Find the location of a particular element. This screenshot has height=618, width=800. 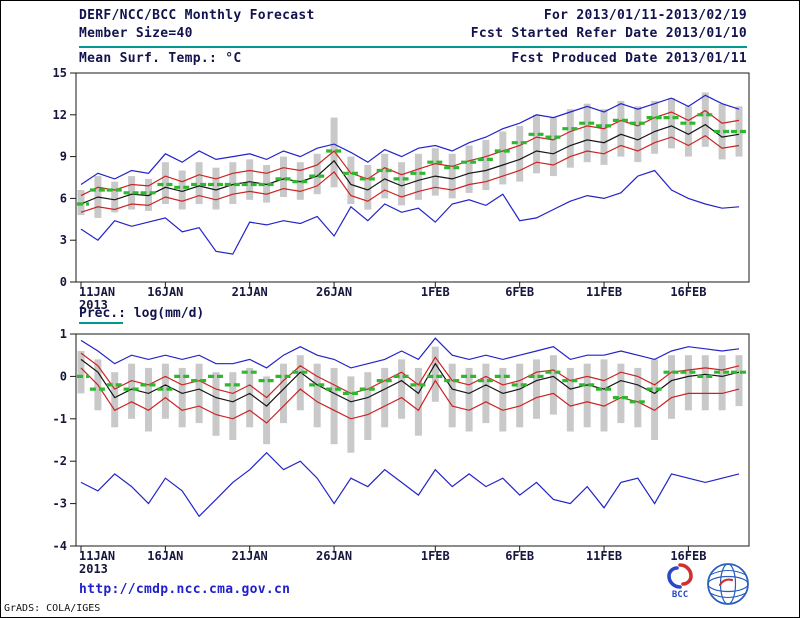

svg-text: 1 is located at coordinates (63, 334).